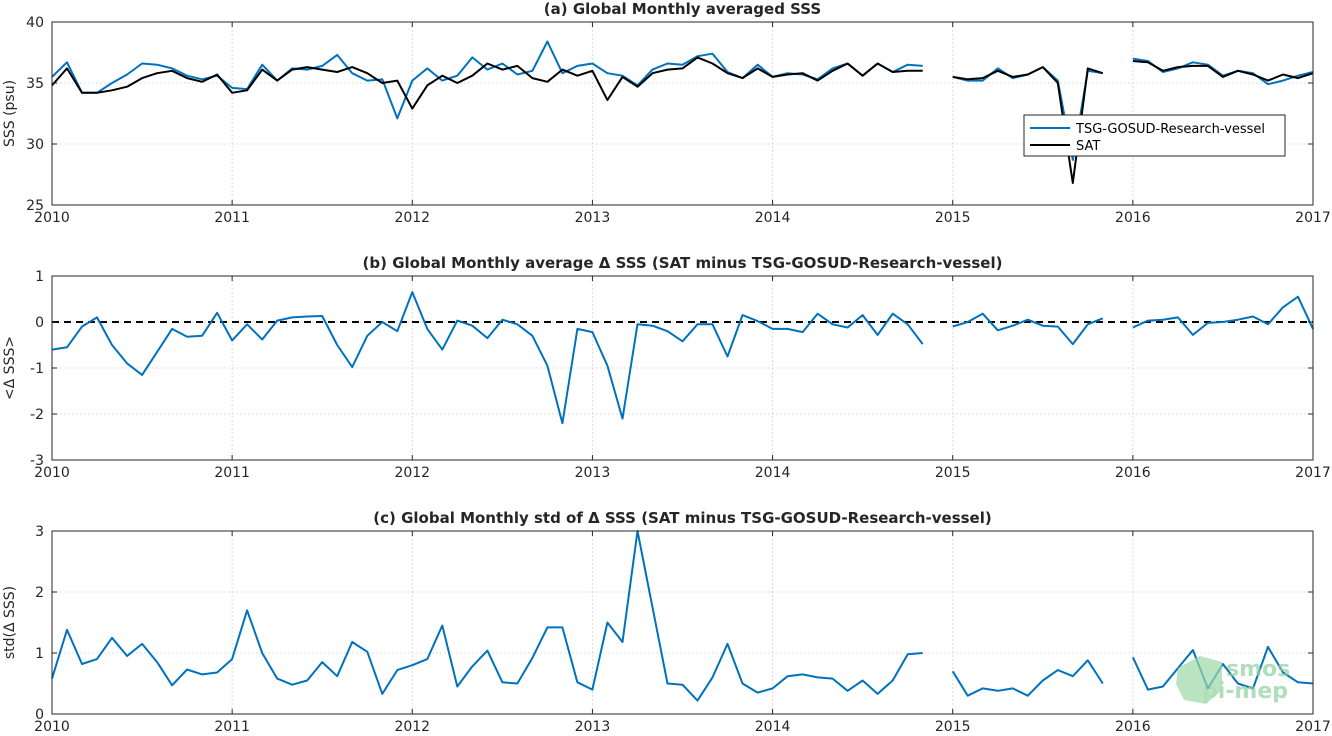 This screenshot has width=1332, height=736. What do you see at coordinates (37, 461) in the screenshot?
I see `y-tick-label: -3` at bounding box center [37, 461].